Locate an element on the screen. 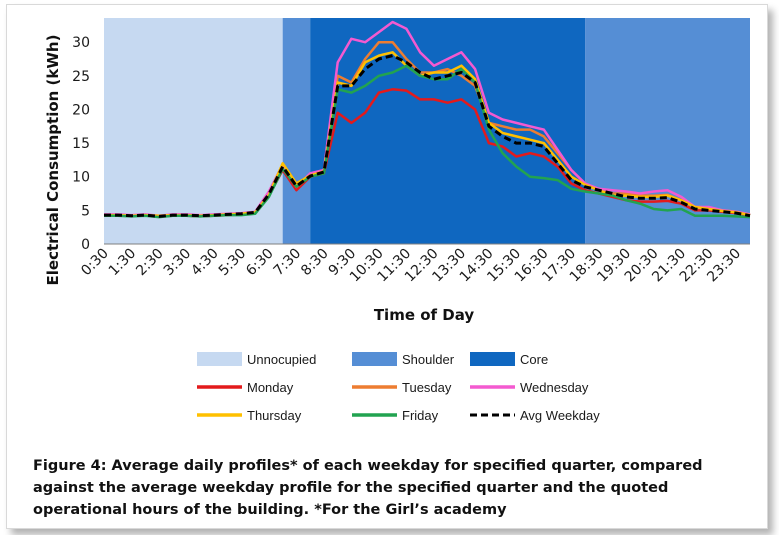 This screenshot has height=535, width=779. y-tick-label: 20 is located at coordinates (81, 110).